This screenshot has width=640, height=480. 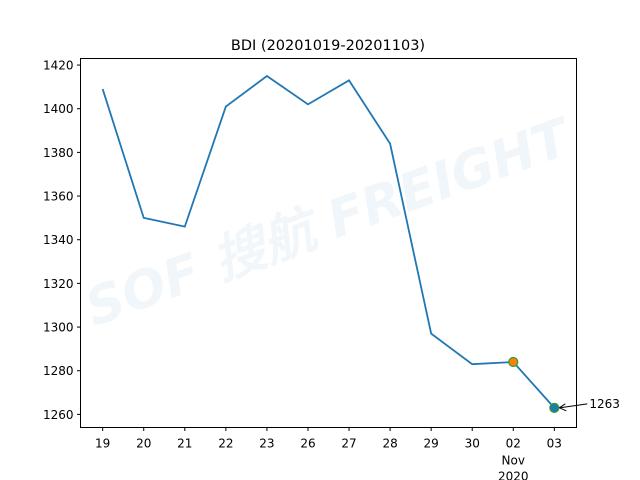 What do you see at coordinates (573, 406) in the screenshot?
I see `annotation-arrow-line` at bounding box center [573, 406].